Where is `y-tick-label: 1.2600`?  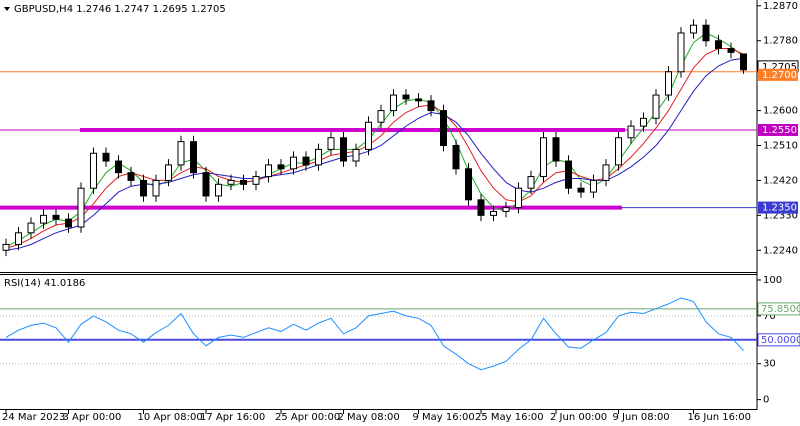 y-tick-label: 1.2600 is located at coordinates (780, 111).